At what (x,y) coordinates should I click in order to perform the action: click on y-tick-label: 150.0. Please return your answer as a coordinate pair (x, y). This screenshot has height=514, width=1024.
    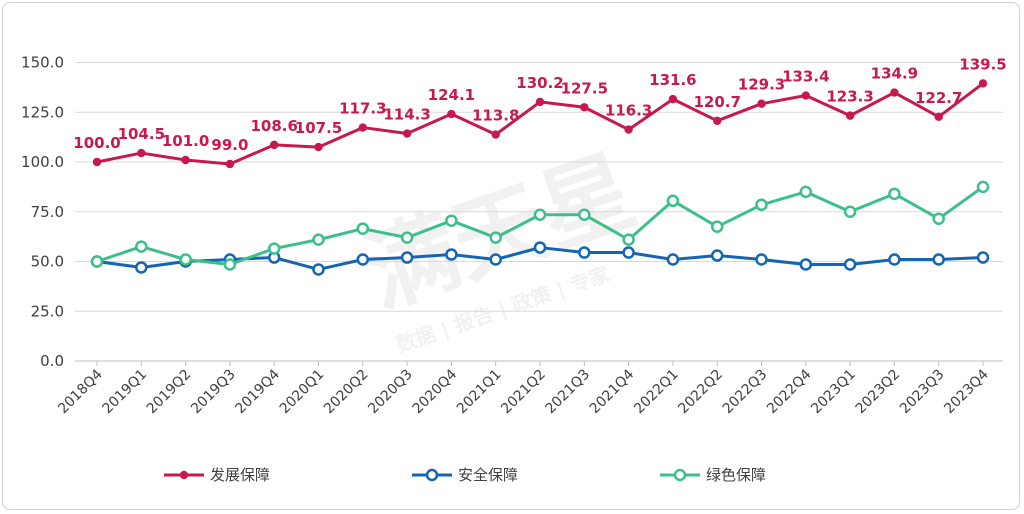
    Looking at the image, I should click on (42, 63).